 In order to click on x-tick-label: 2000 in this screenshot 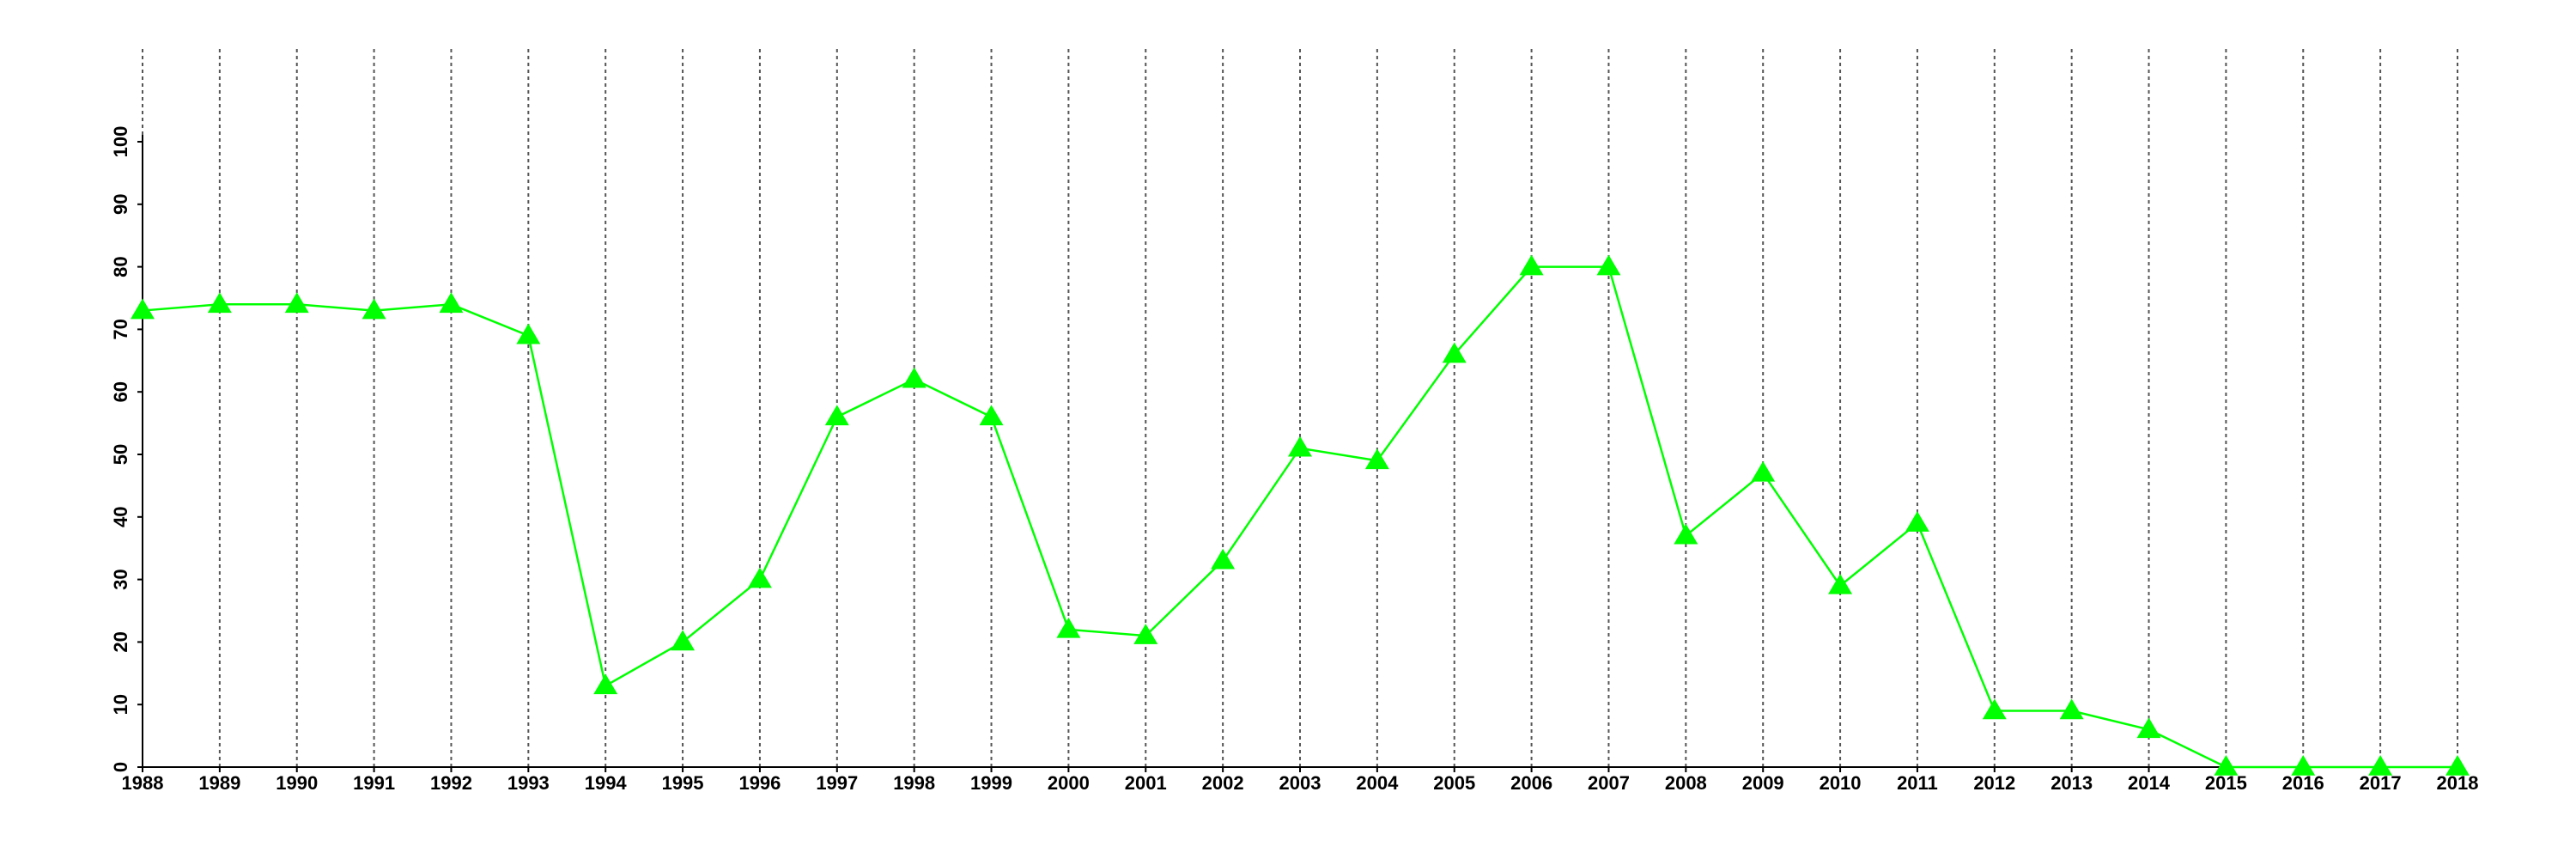, I will do `click(1069, 783)`.